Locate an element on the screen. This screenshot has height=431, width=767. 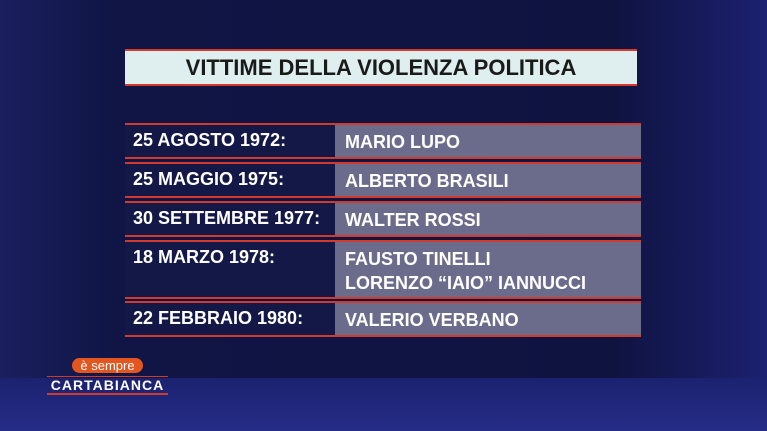
logo-bottom: CARTABIANCA is located at coordinates (107, 385).